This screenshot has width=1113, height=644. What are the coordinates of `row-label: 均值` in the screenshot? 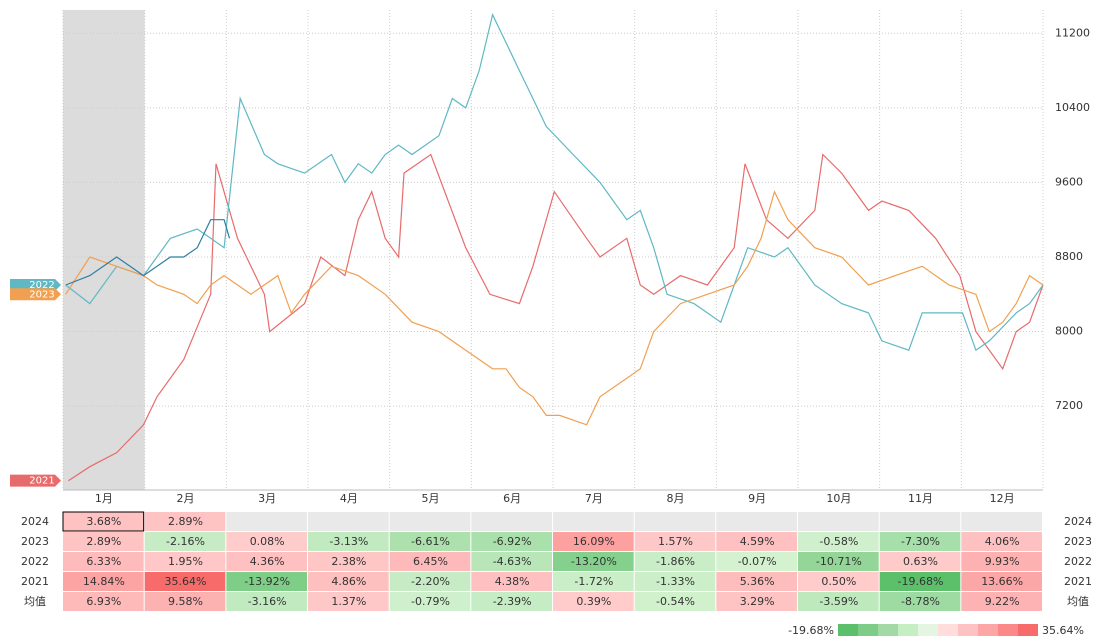 It's located at (1078, 601).